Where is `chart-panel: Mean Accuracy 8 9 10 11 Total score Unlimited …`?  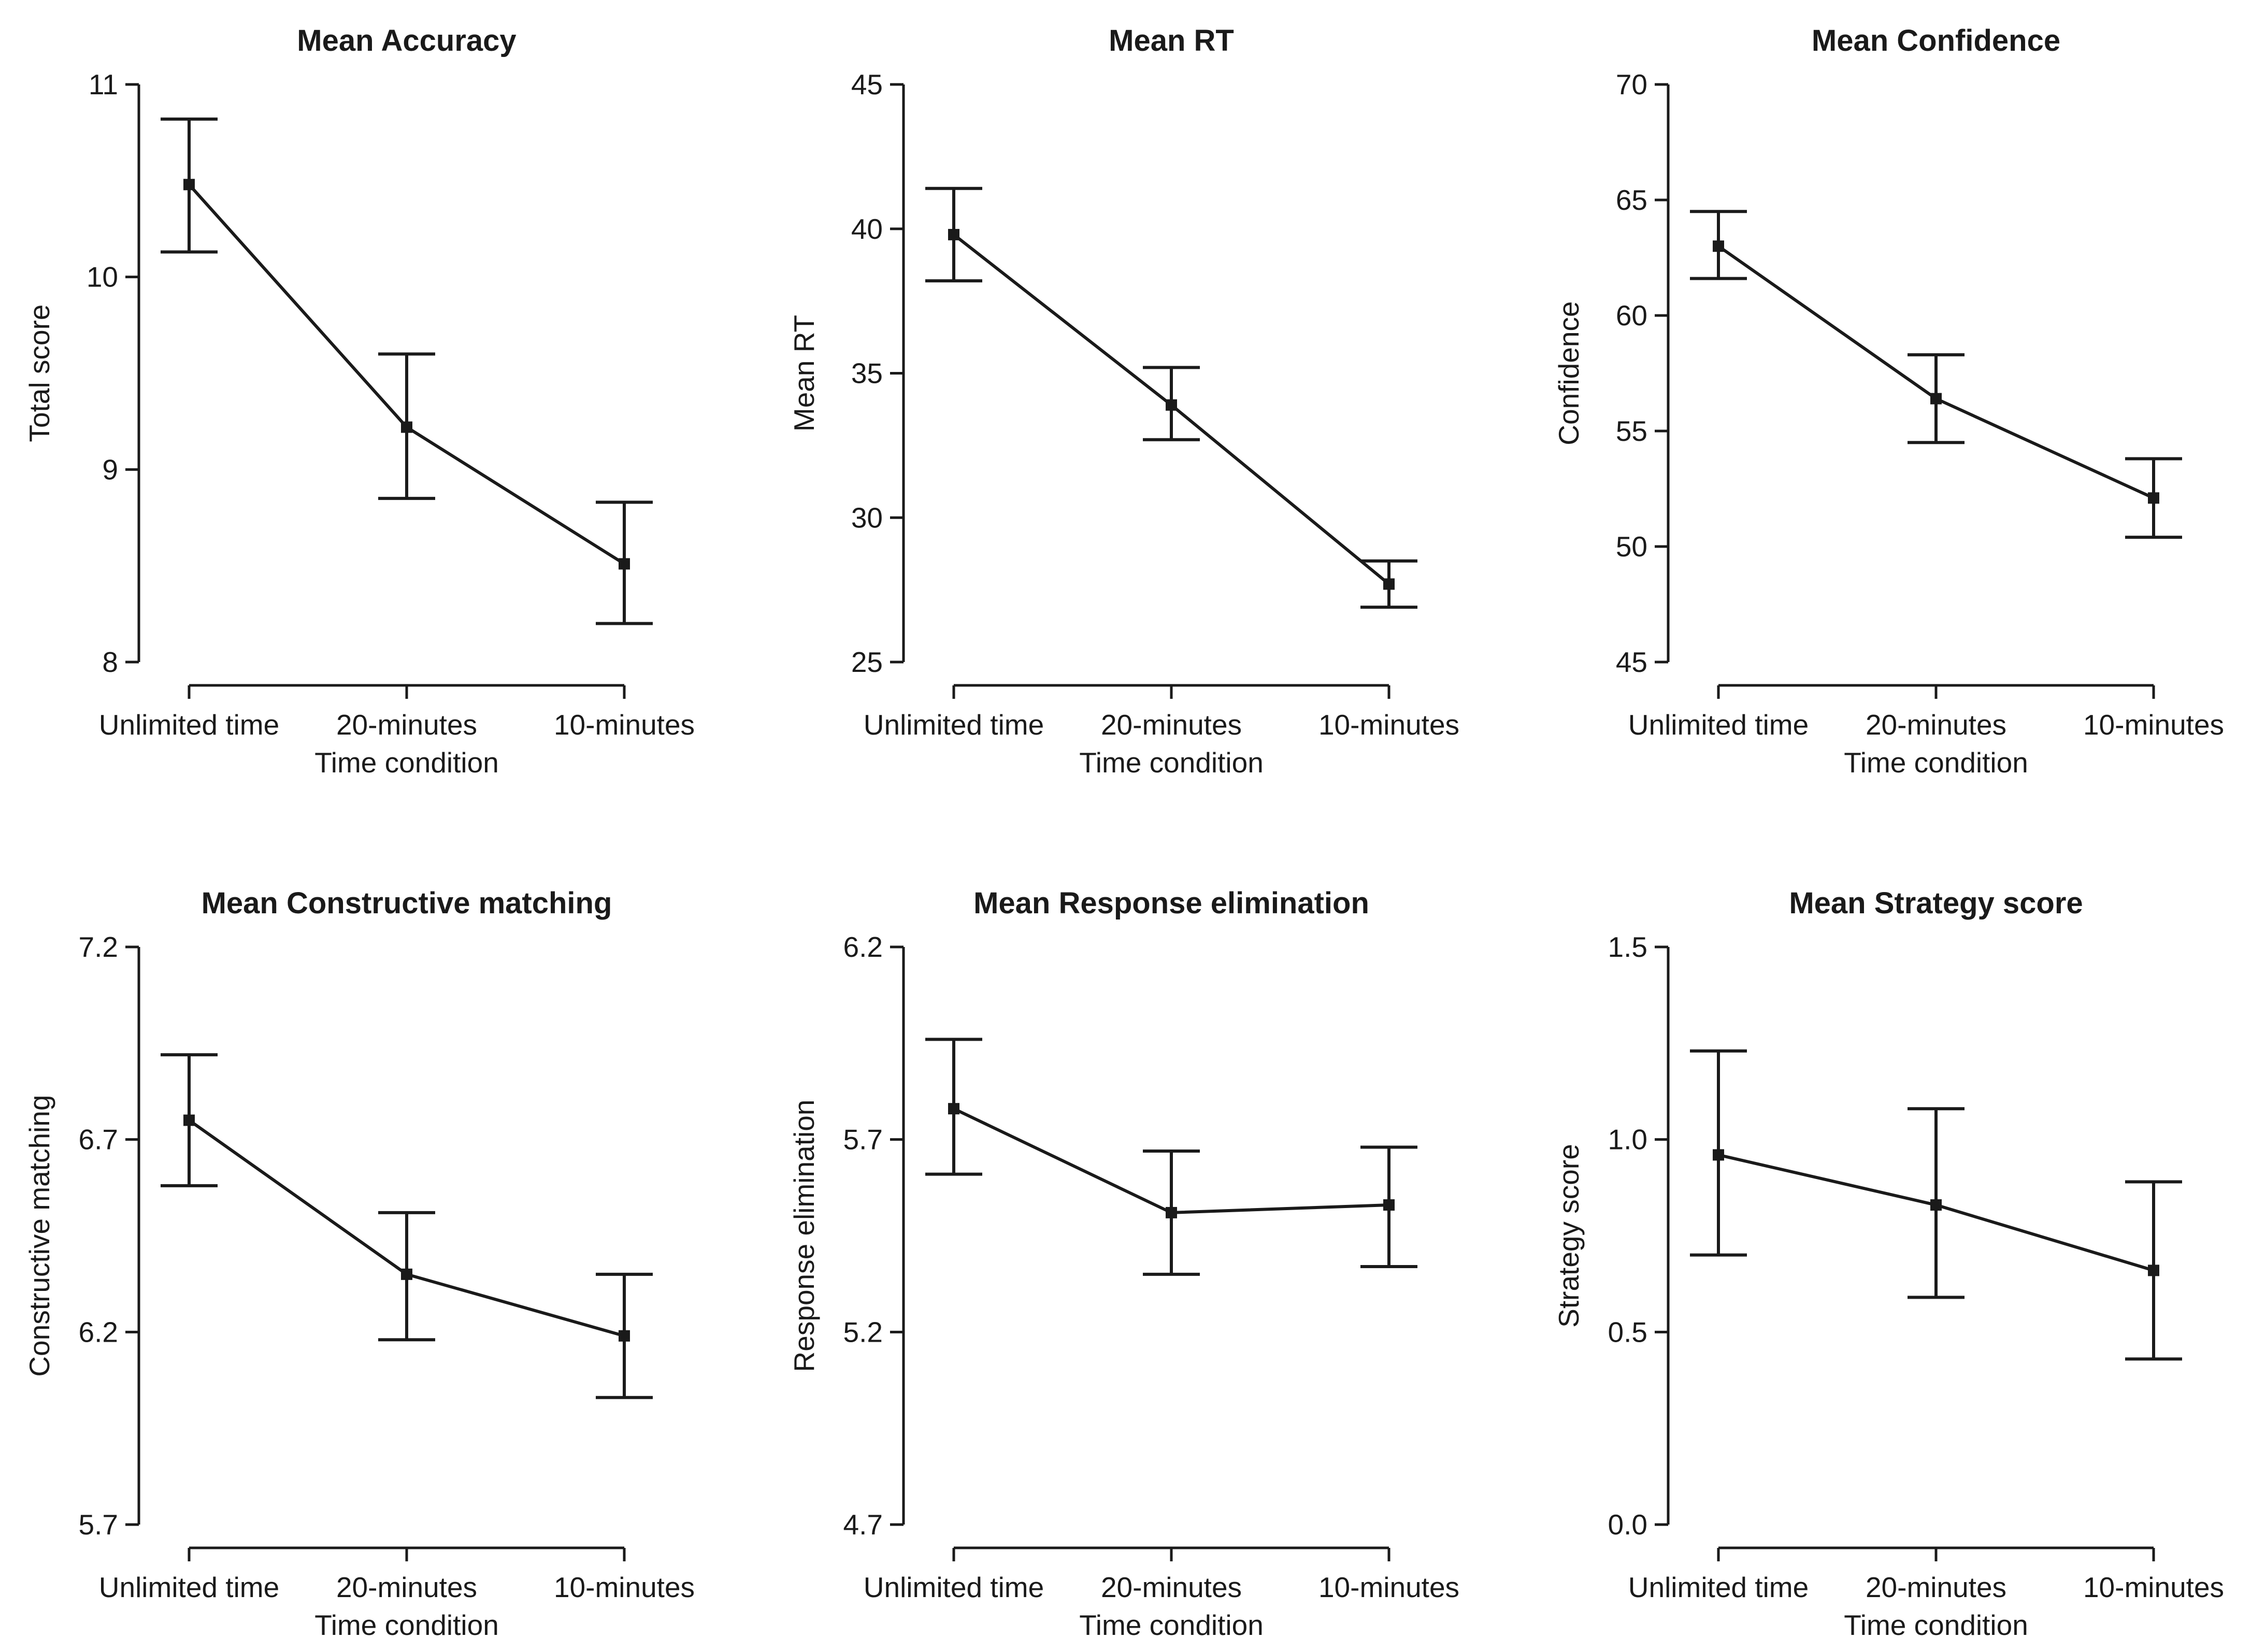
chart-panel: Mean Accuracy 8 9 10 11 Total score Unlimited … is located at coordinates (359, 402).